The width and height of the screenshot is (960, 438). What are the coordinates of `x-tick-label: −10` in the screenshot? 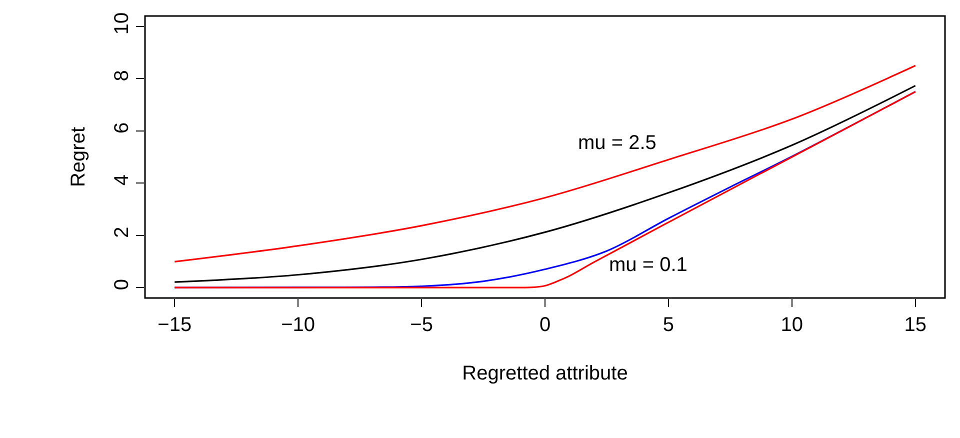 It's located at (298, 325).